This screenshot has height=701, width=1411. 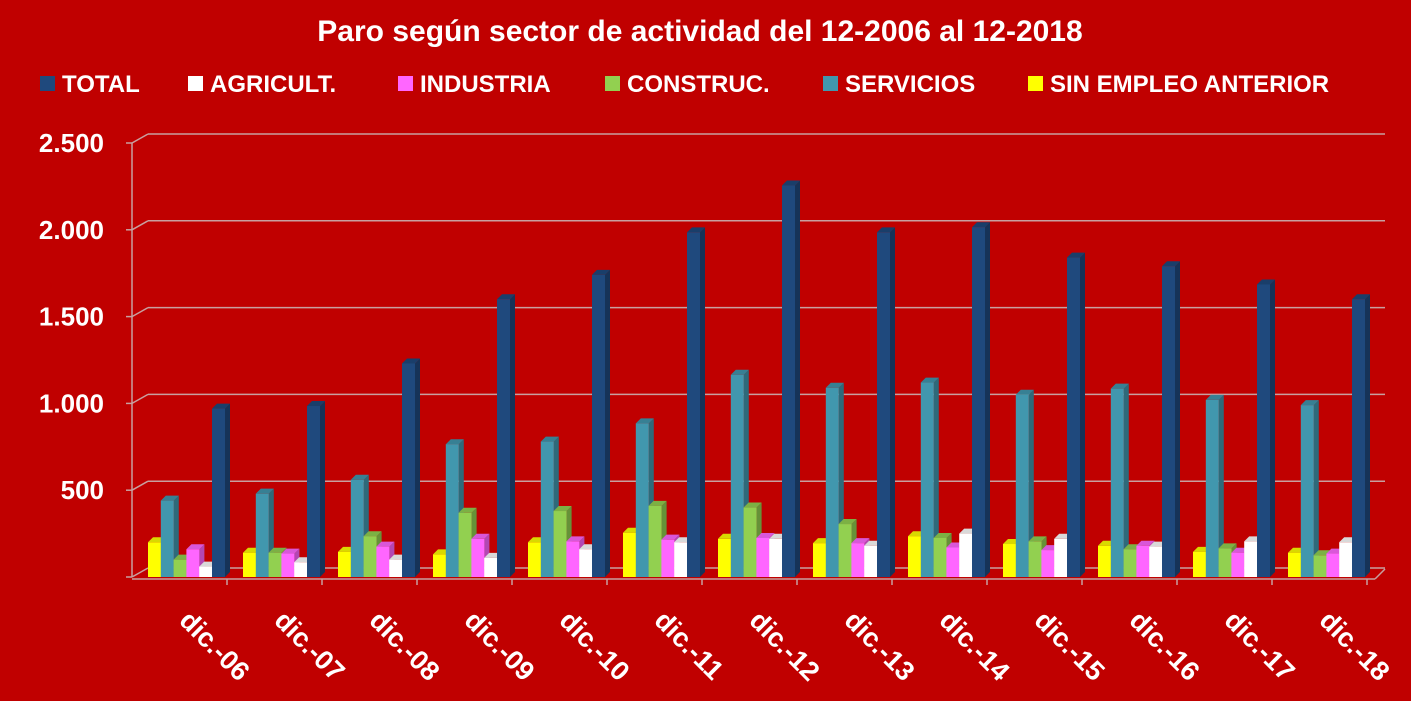 What do you see at coordinates (500, 646) in the screenshot?
I see `x-tick-label: dic.-09` at bounding box center [500, 646].